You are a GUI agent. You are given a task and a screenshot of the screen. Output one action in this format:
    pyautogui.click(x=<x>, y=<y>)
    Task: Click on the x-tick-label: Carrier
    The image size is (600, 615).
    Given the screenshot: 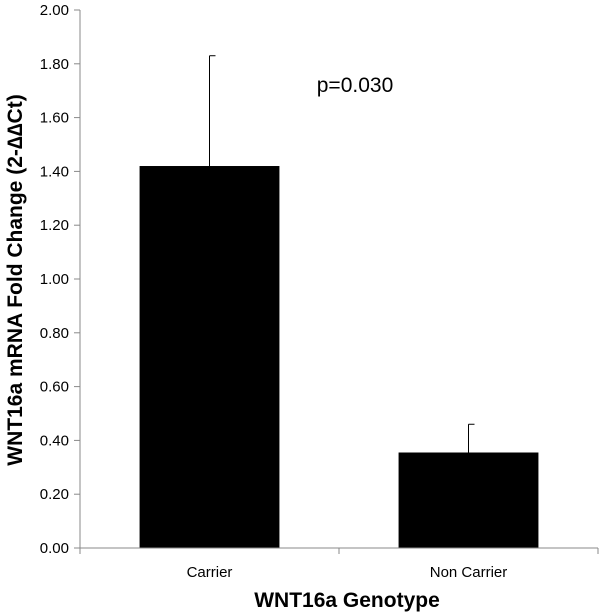 What is the action you would take?
    pyautogui.click(x=210, y=572)
    